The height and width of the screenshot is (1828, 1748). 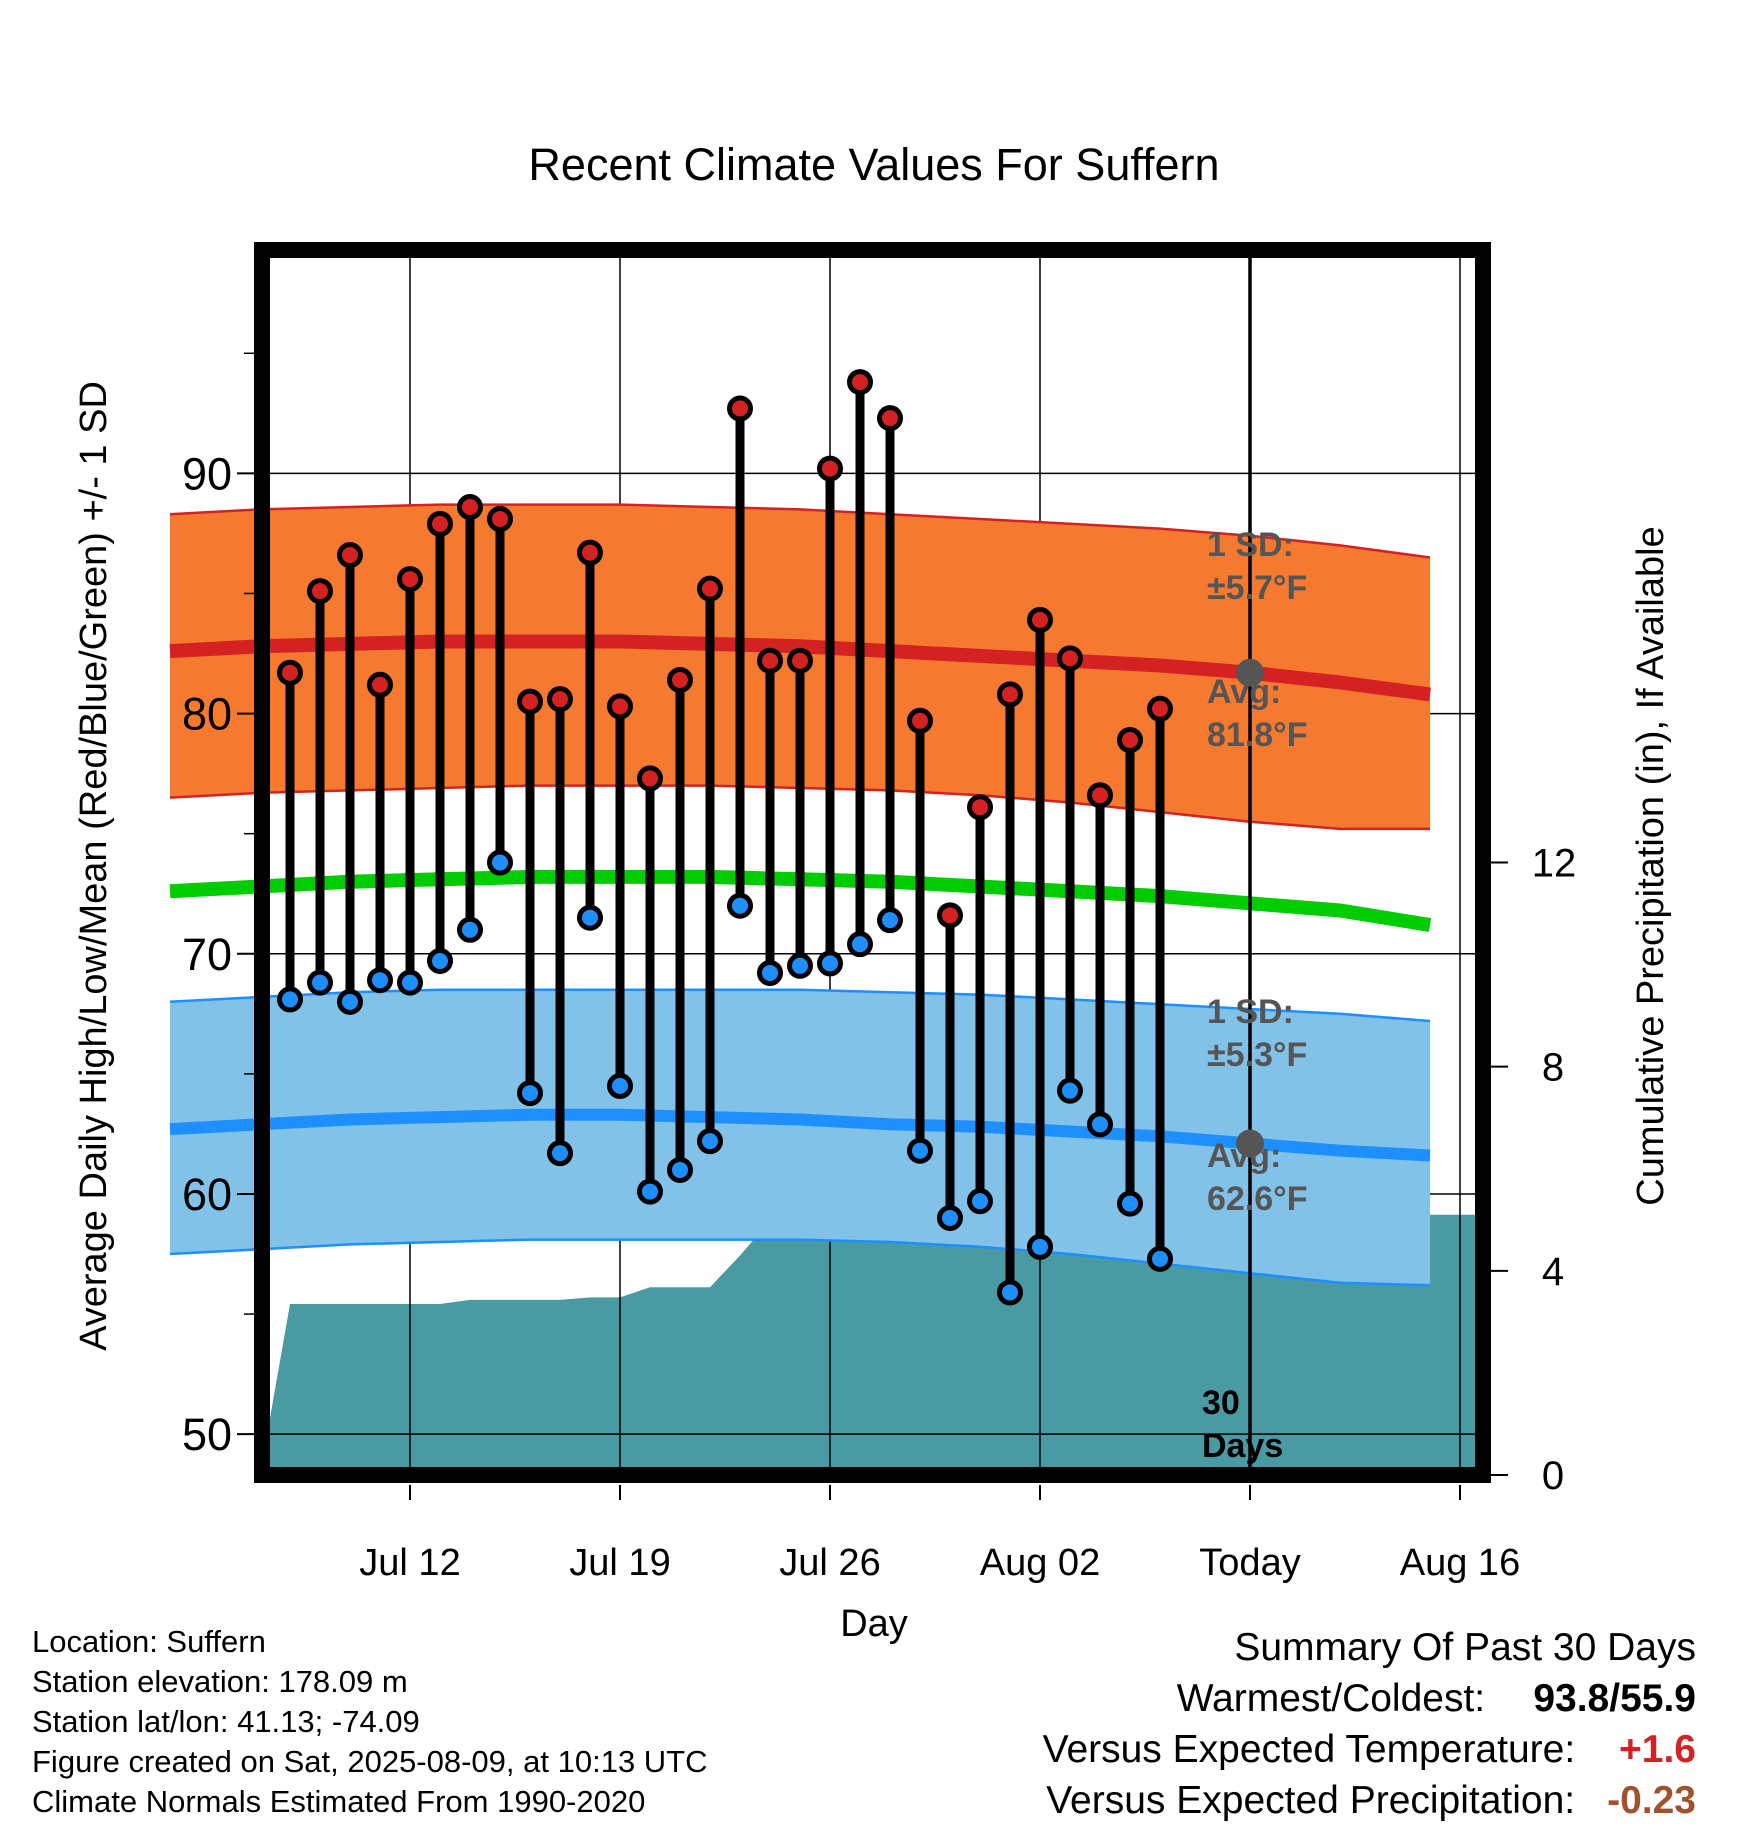 I want to click on location-text: Location: Suffern, so click(x=149, y=1641).